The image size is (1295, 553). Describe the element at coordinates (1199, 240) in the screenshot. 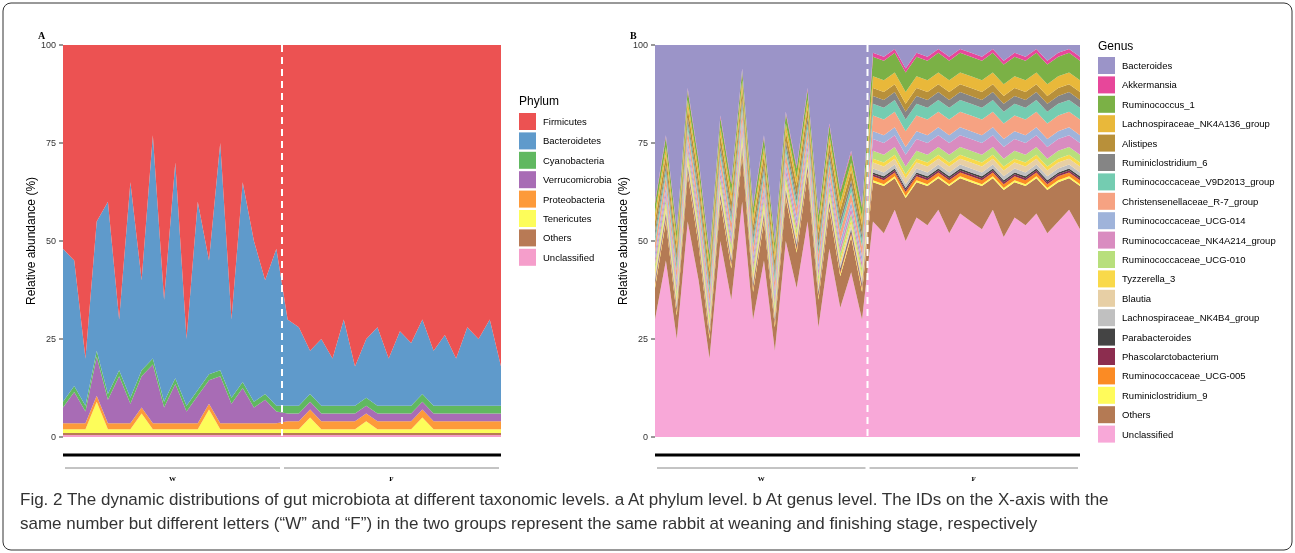

I see `legend-label: Ruminococcaceae_NK4A214_group` at that location.